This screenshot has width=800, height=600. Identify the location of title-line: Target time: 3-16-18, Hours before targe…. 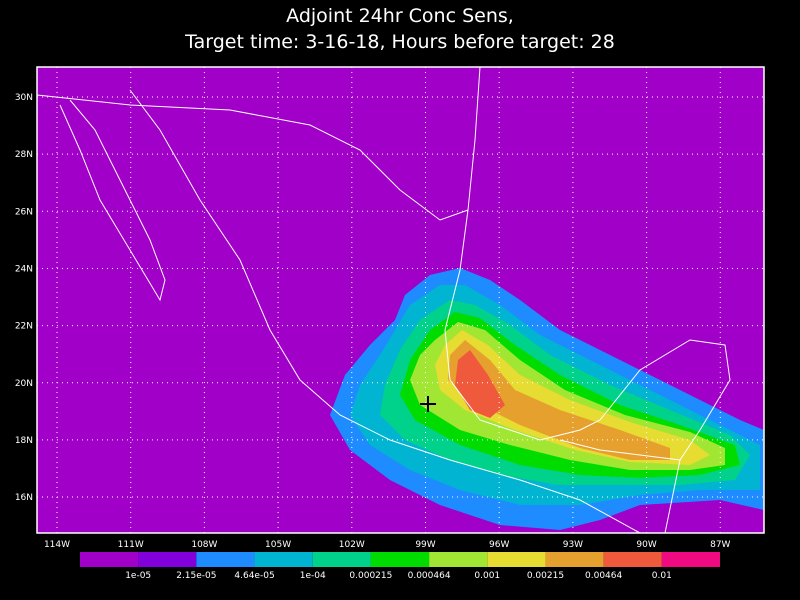
(399, 42).